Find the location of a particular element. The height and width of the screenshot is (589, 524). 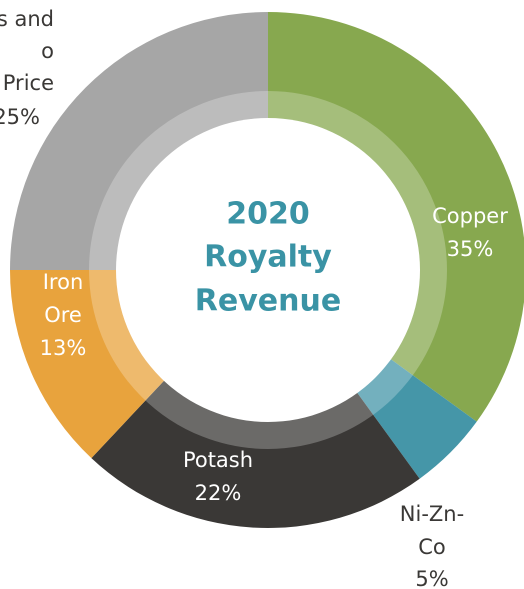

value-label: 35% is located at coordinates (470, 249).